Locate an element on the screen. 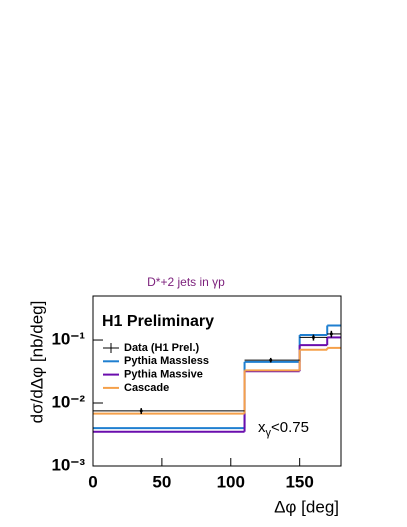  chart-title: D*+2 jets in γp is located at coordinates (186, 282).